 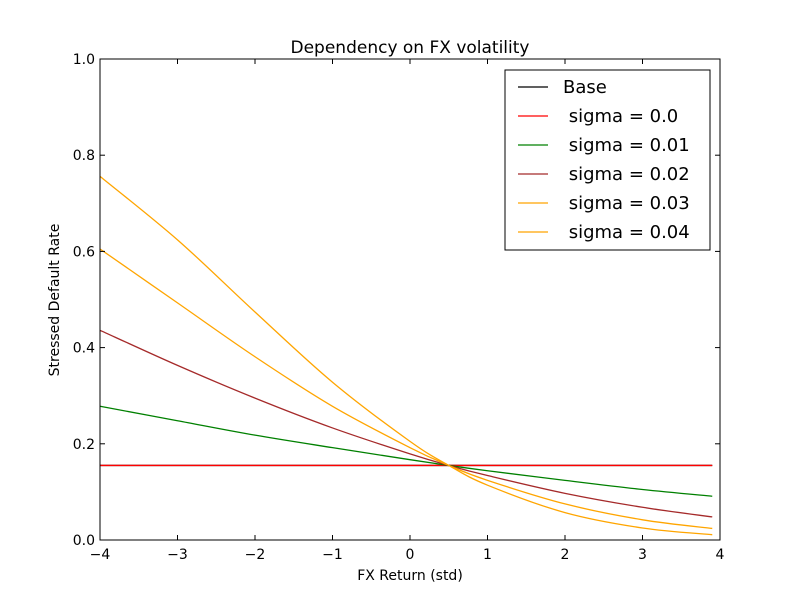 I want to click on x-tick-label: −1, so click(x=332, y=555).